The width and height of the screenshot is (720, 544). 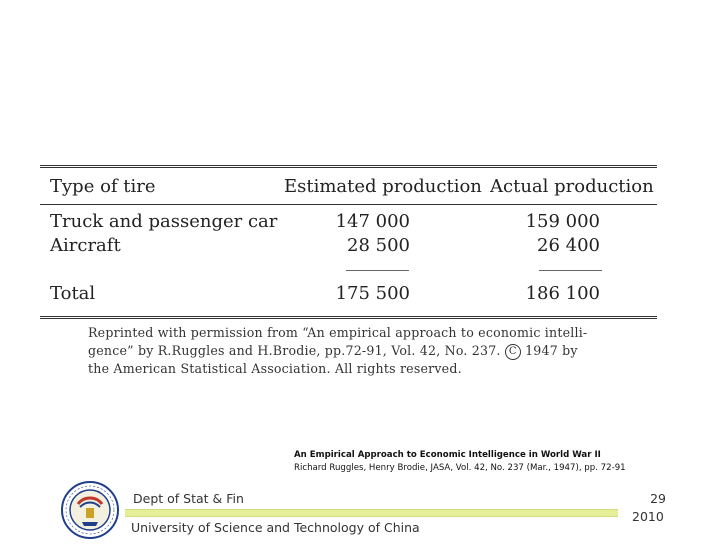 I want to click on table-header-rule, so click(x=348, y=204).